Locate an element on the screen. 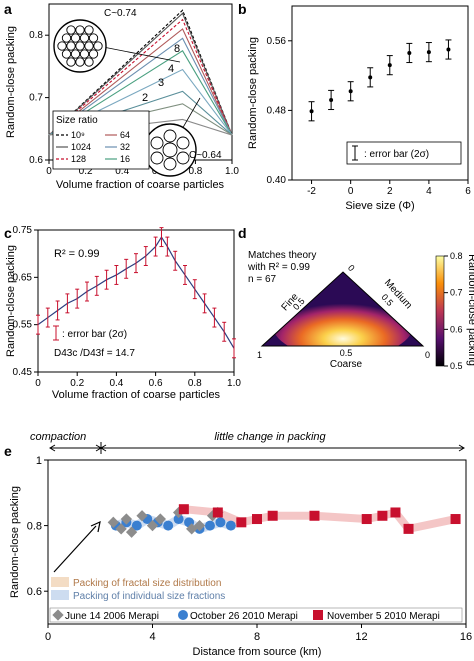 The height and width of the screenshot is (661, 474). colorbar-label: Random-close packing is located at coordinates (470, 310).